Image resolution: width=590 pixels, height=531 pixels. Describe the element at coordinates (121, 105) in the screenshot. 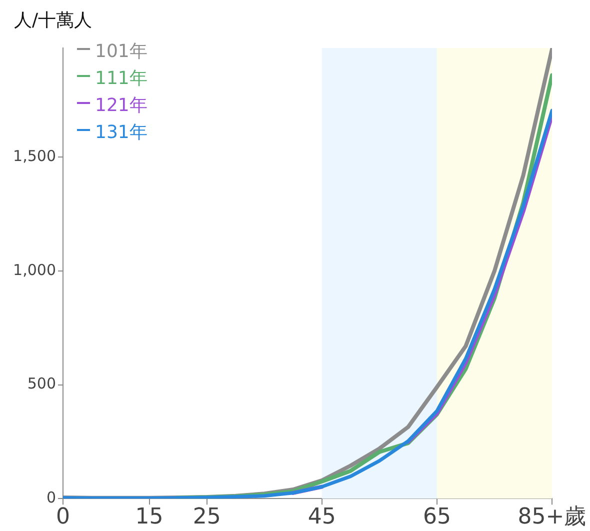

I see `legend-label: 121年` at that location.